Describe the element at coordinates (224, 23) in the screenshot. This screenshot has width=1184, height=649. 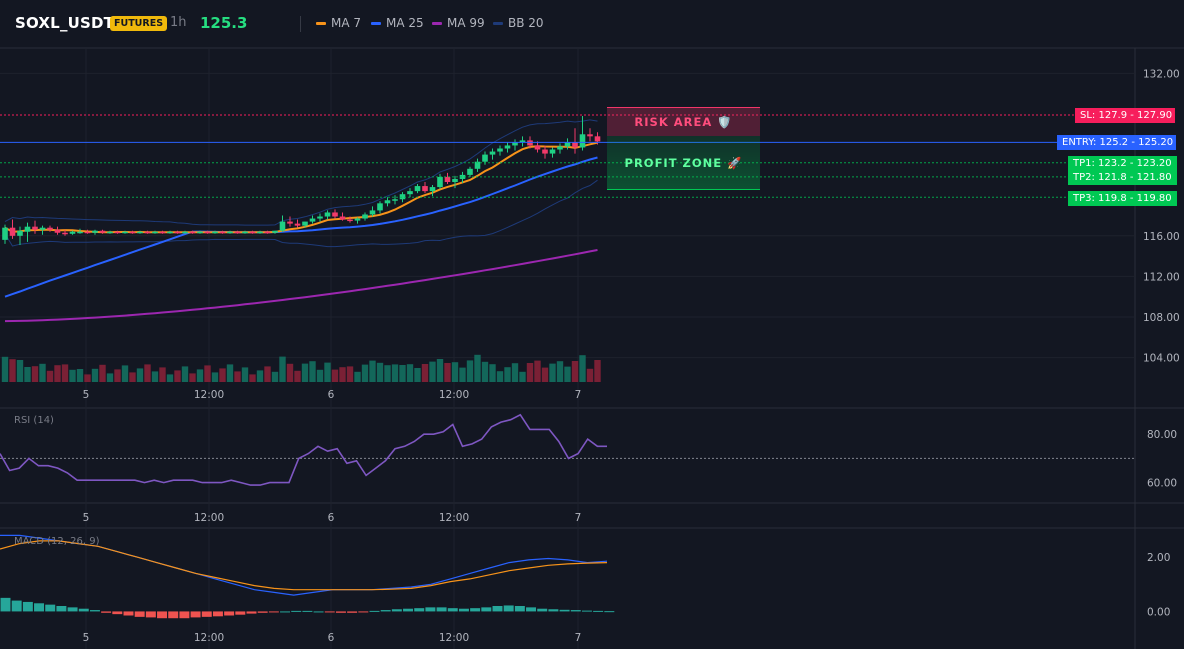
I see `last-price: 125.3` at that location.